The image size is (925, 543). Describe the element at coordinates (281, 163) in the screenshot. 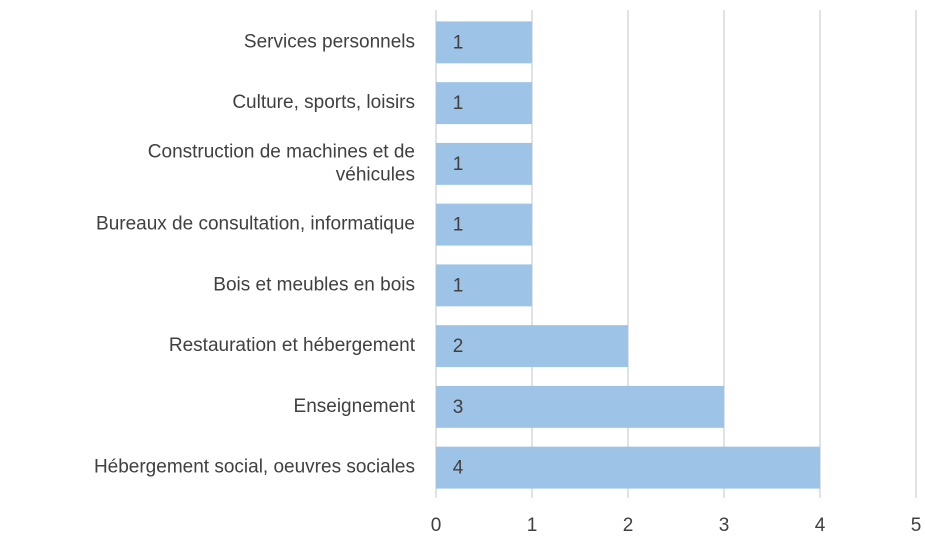

I see `y-tick-label: Construction de machines et de véhicules` at that location.